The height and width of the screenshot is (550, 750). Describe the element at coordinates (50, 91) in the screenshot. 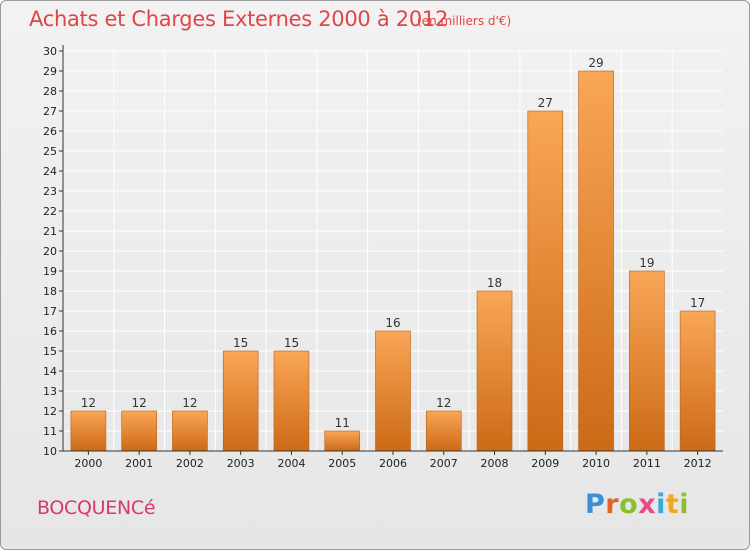

I see `y-tick-label: 28` at that location.